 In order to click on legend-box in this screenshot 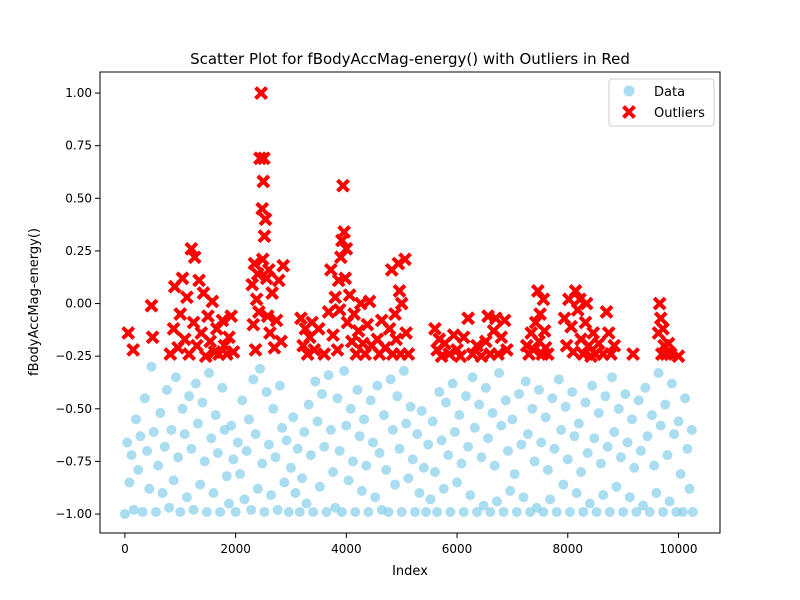, I will do `click(661, 102)`.